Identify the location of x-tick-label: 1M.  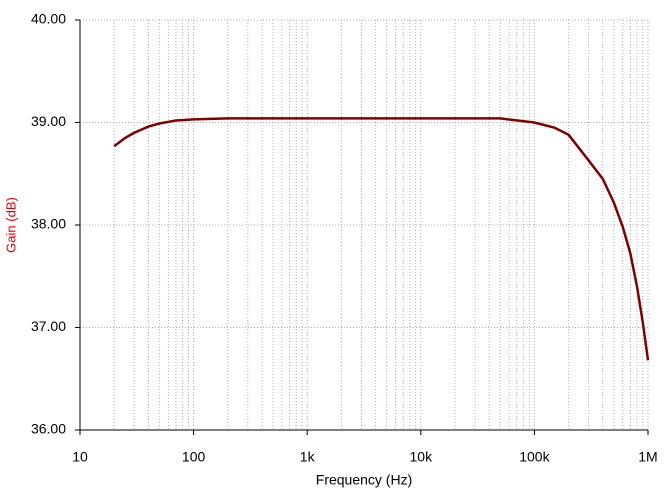
(647, 457).